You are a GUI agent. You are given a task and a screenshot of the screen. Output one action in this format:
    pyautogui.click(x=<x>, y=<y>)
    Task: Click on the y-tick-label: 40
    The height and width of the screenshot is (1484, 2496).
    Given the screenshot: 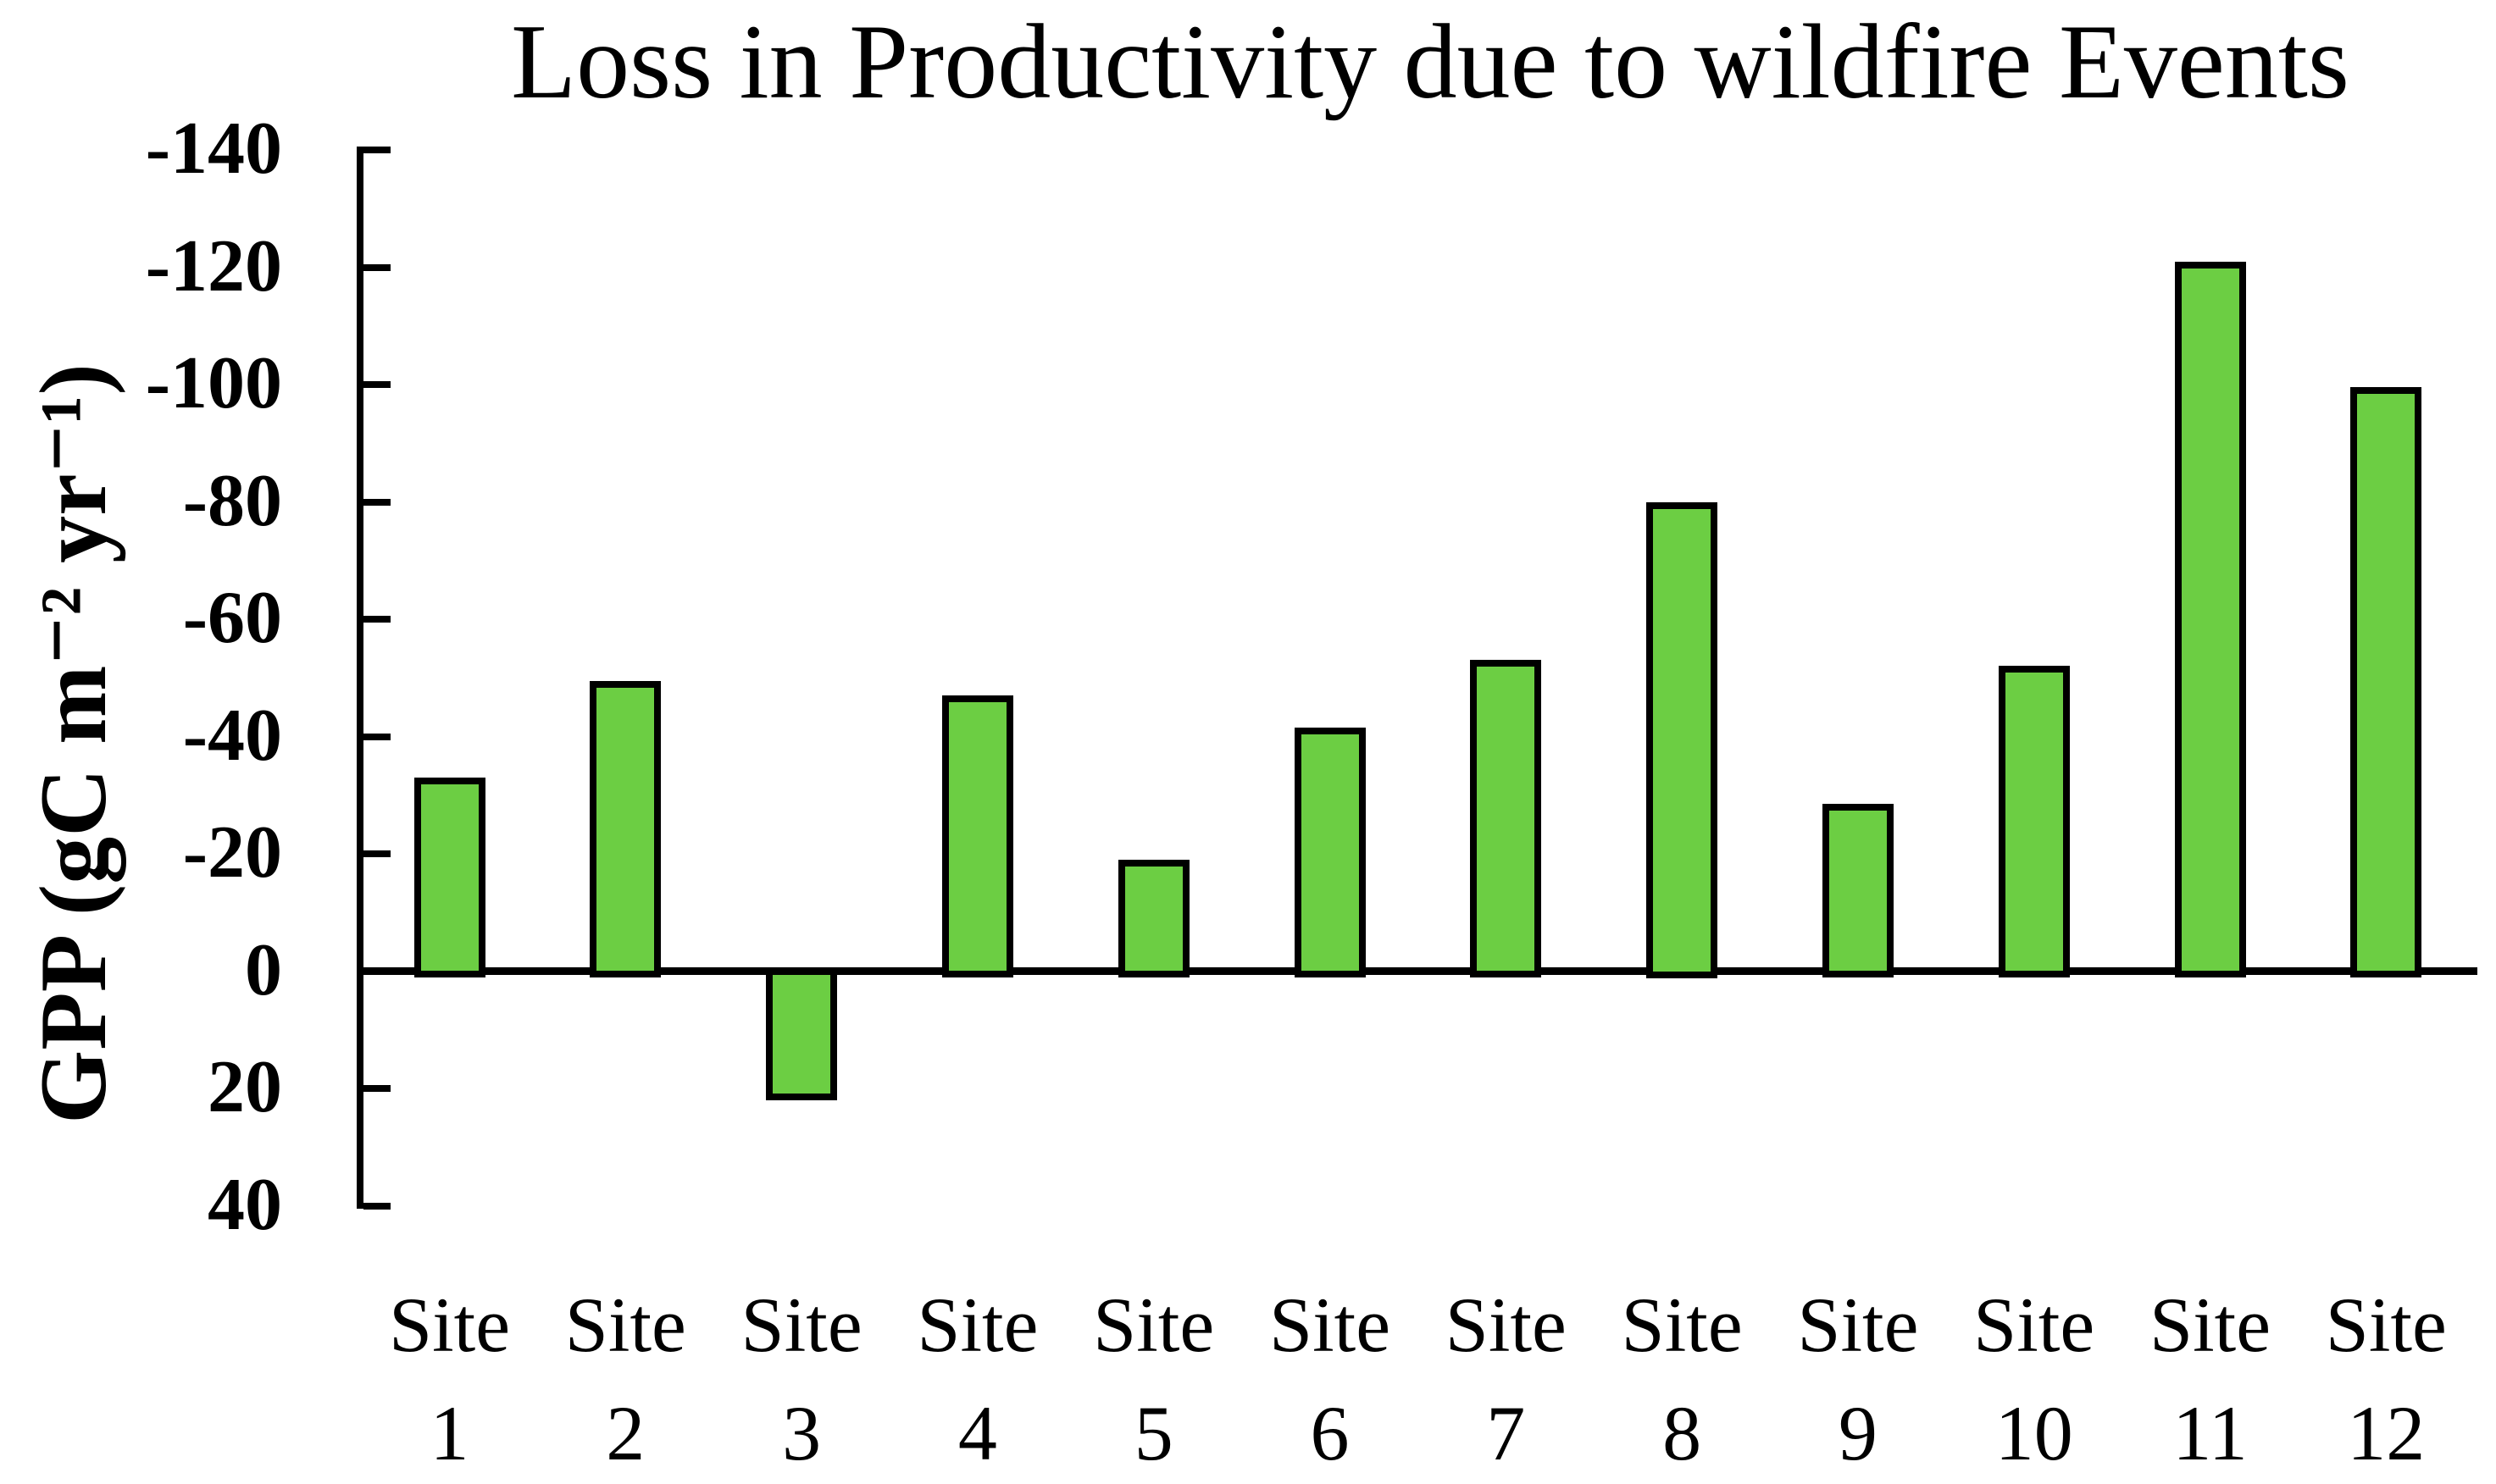 What is the action you would take?
    pyautogui.click(x=245, y=1204)
    